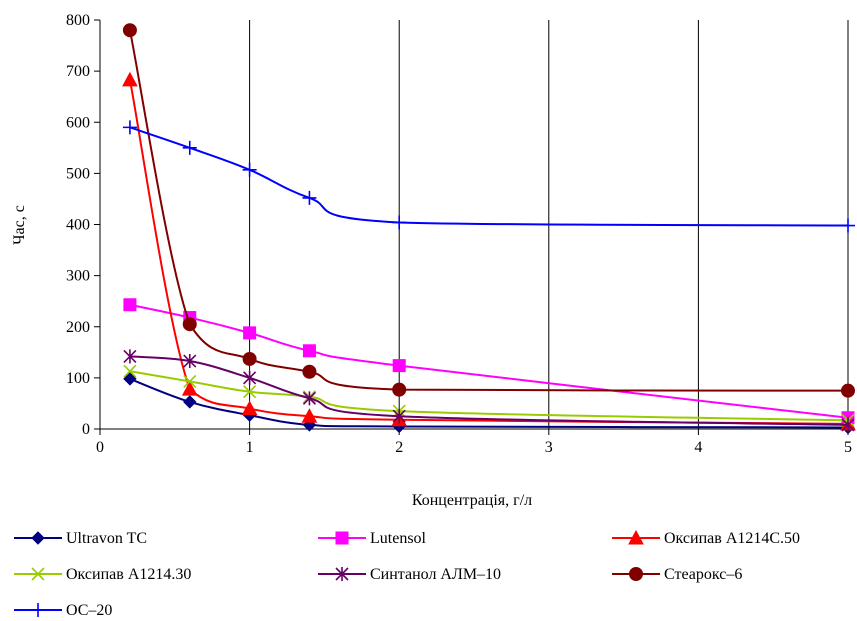 The width and height of the screenshot is (857, 621). Describe the element at coordinates (128, 574) in the screenshot. I see `legend-label: Оксипав А1214.30` at that location.